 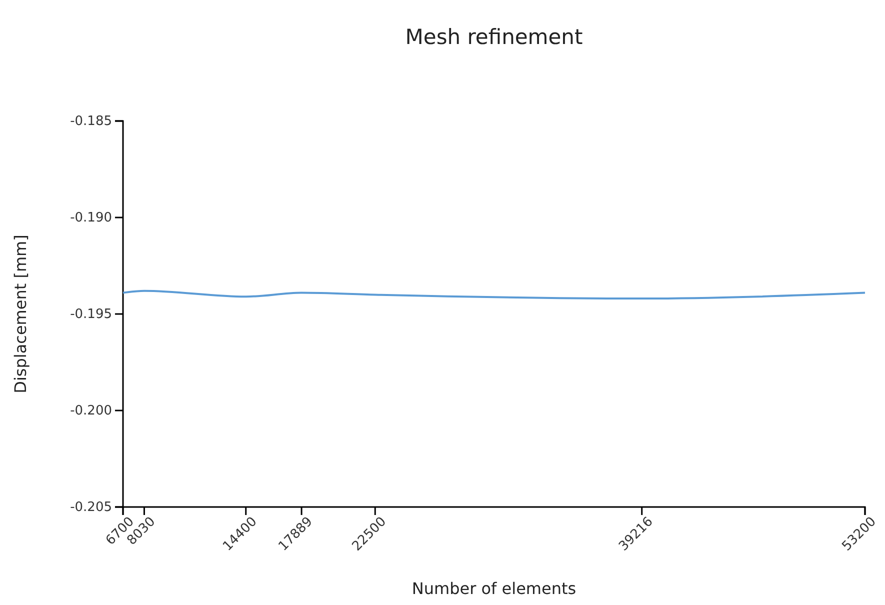 What do you see at coordinates (91, 411) in the screenshot?
I see `y-tick-label: -0.200` at bounding box center [91, 411].